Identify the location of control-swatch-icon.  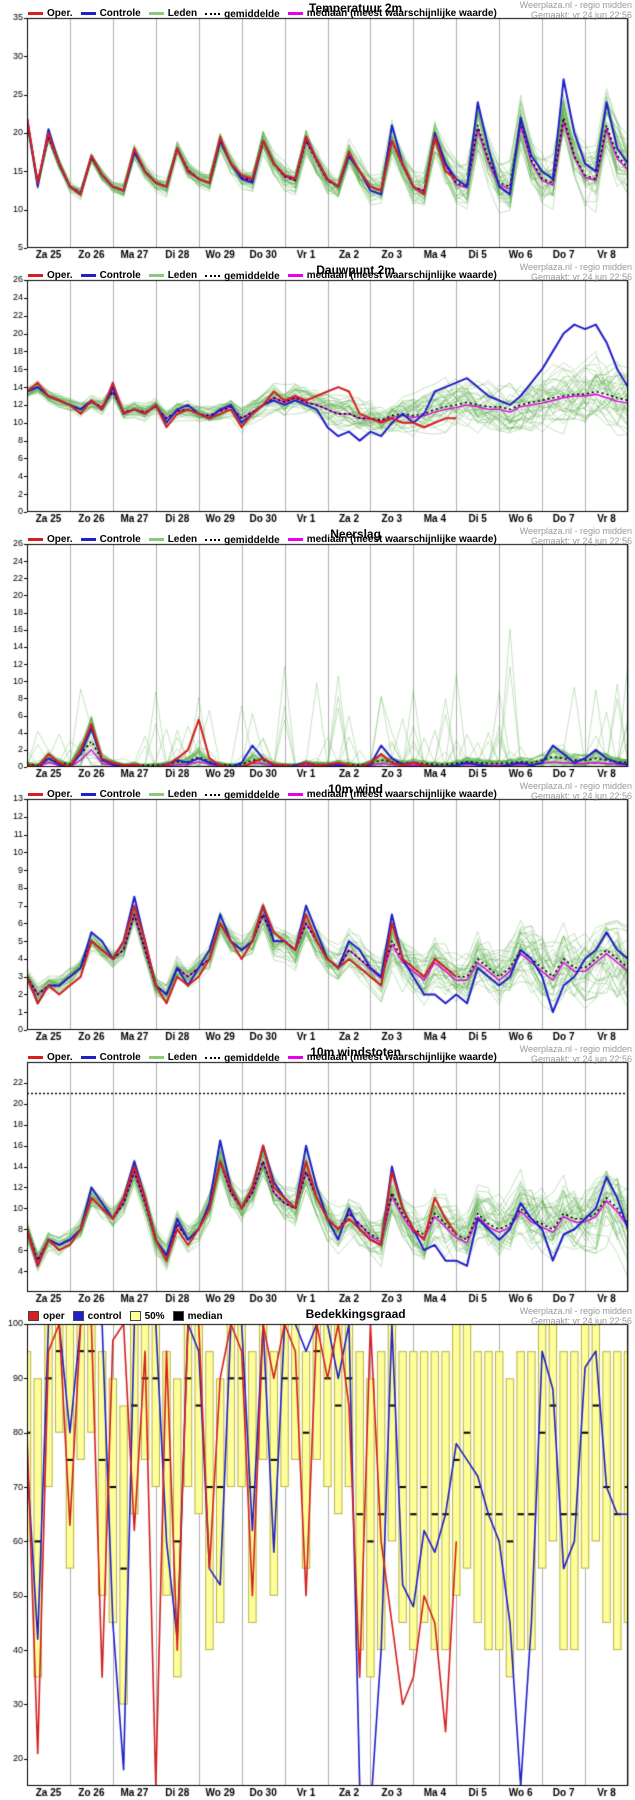
(78, 1316).